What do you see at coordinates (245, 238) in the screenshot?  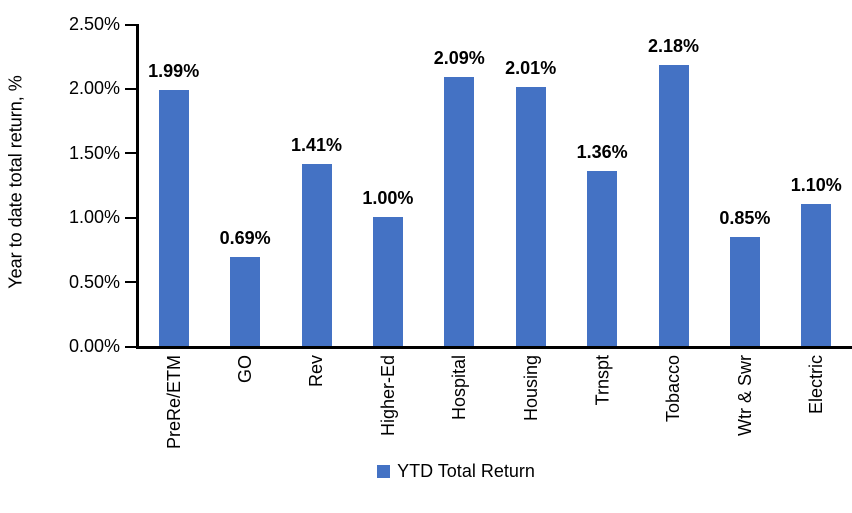 I see `data-label-go: 0.69%` at bounding box center [245, 238].